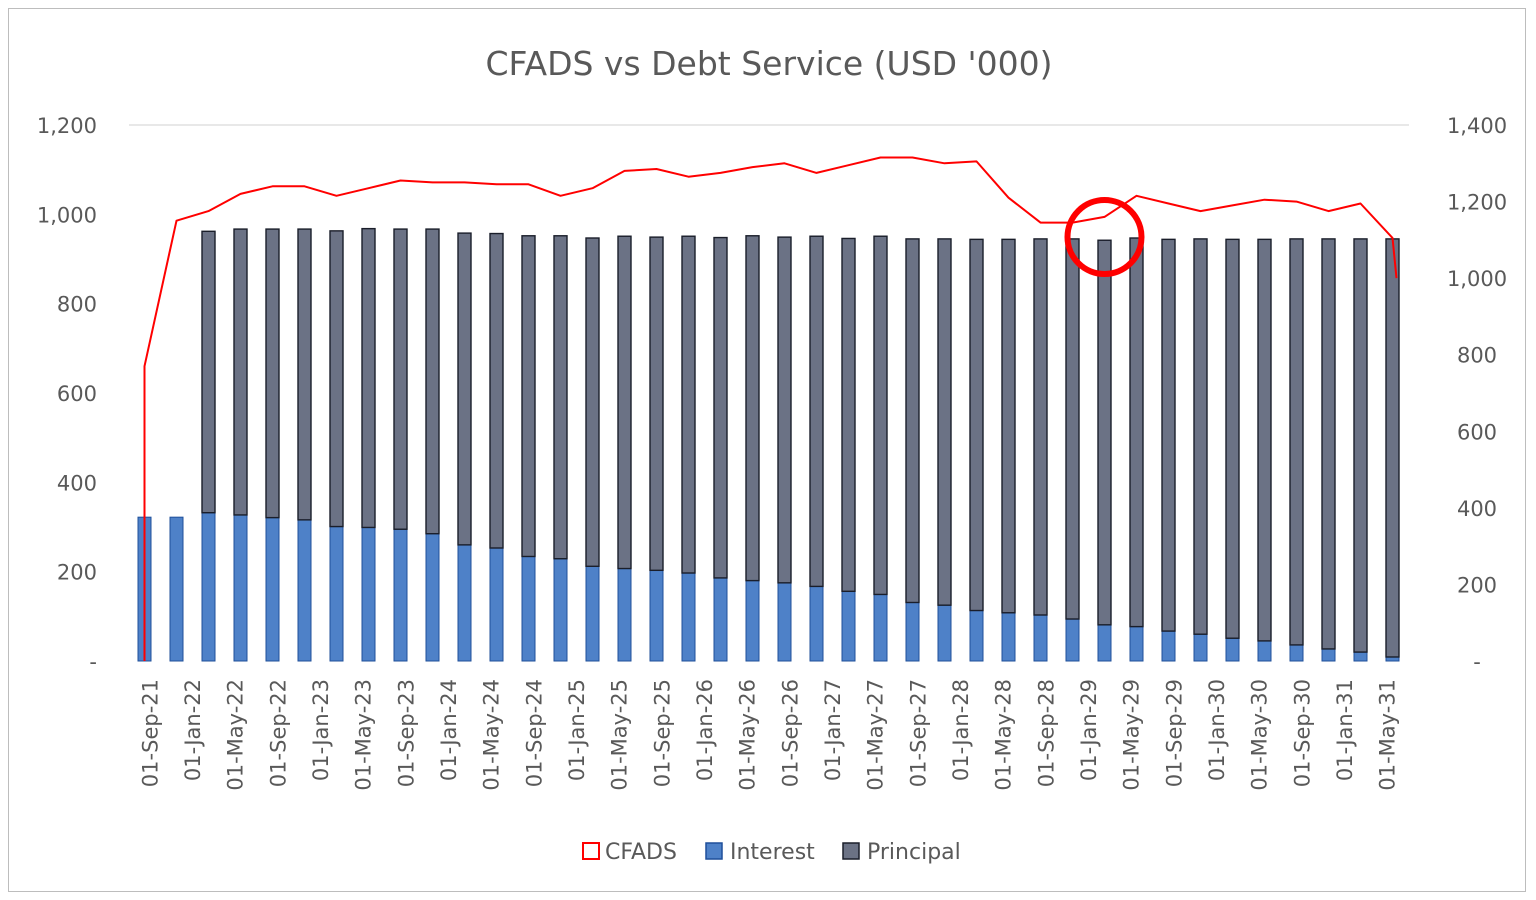  What do you see at coordinates (1477, 432) in the screenshot?
I see `right-tick-label: 600` at bounding box center [1477, 432].